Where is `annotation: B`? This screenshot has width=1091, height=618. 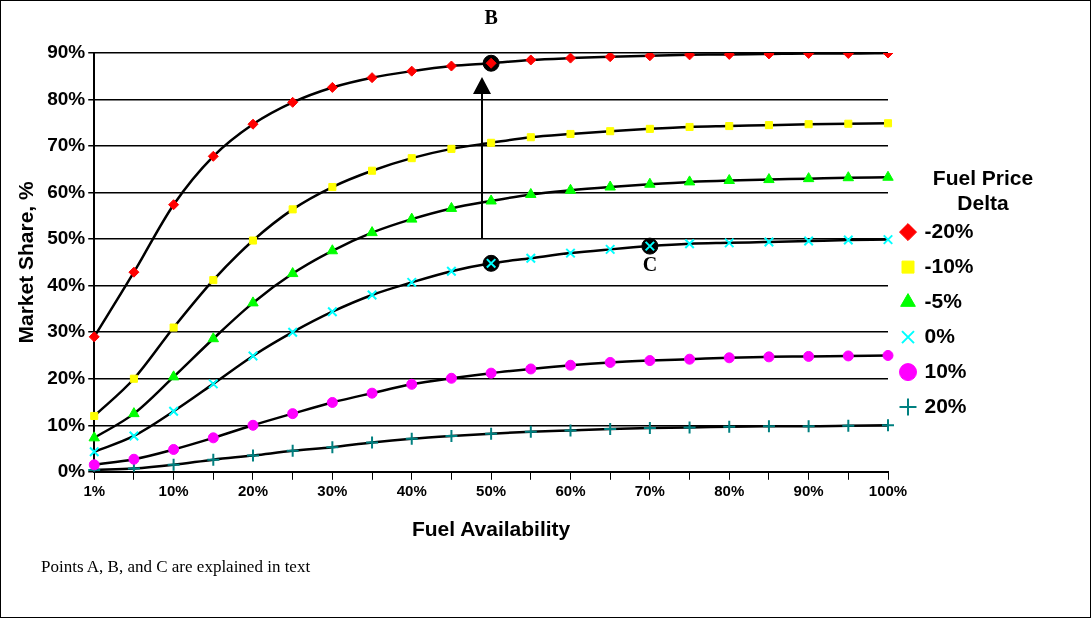
annotation: B is located at coordinates (491, 17).